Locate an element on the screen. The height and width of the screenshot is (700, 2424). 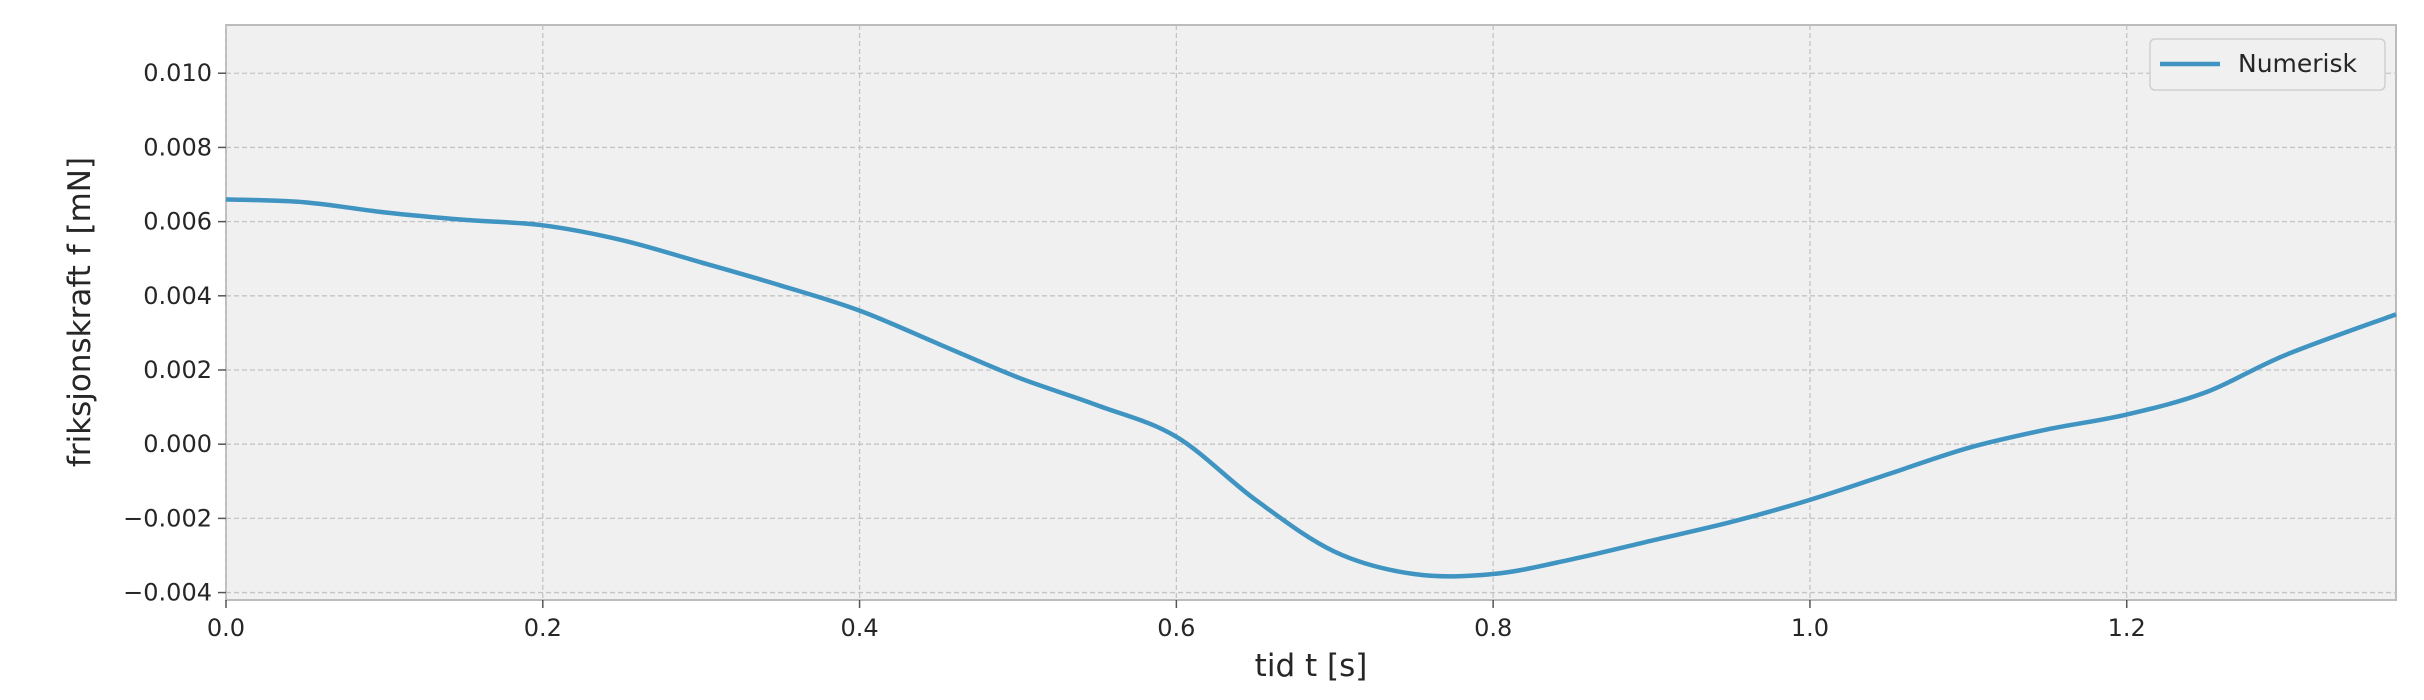
x-tick-label: 0.4 is located at coordinates (859, 628).